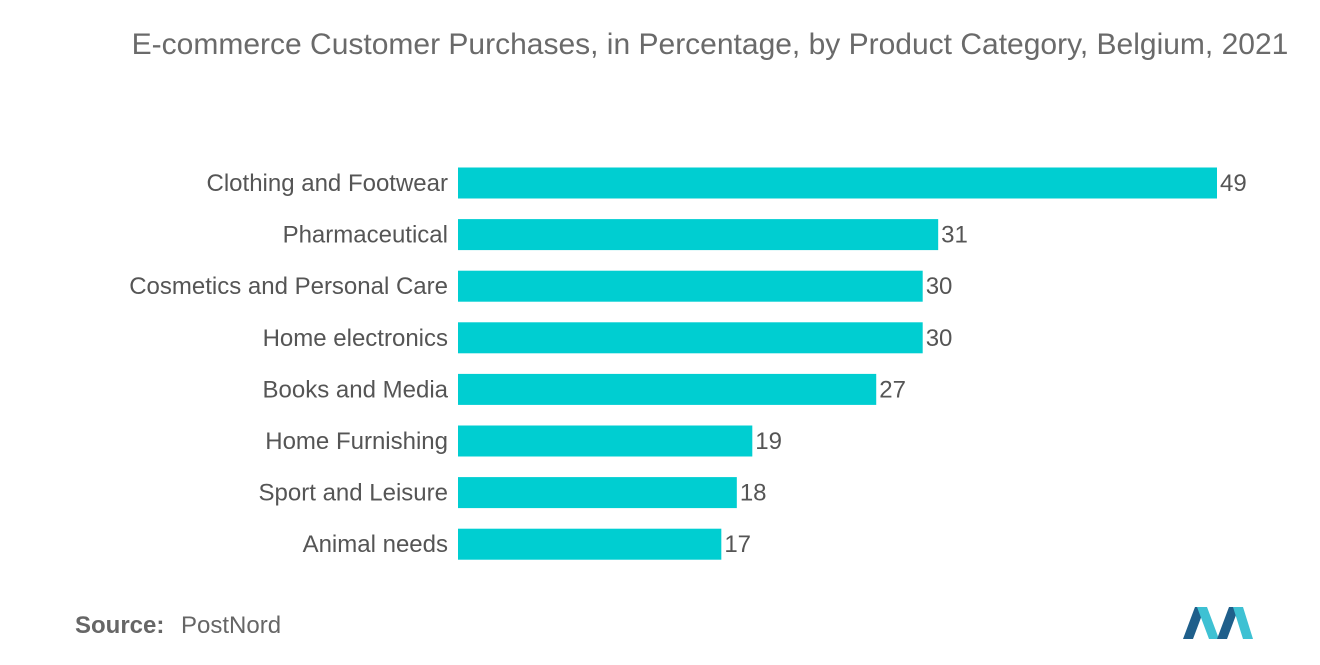 The width and height of the screenshot is (1320, 665). What do you see at coordinates (327, 183) in the screenshot?
I see `category-label: Clothing and Footwear` at bounding box center [327, 183].